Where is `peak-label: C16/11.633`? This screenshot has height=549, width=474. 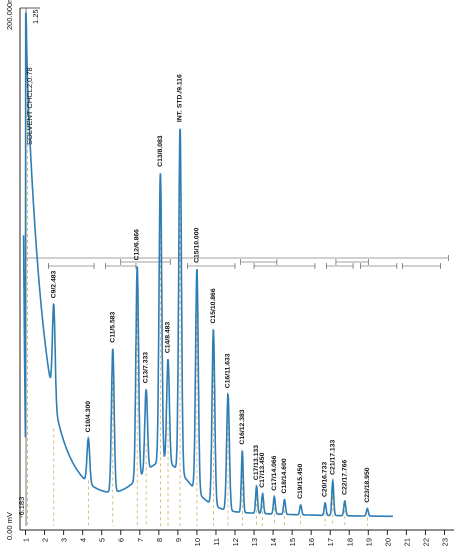 peak-label: C16/11.633 is located at coordinates (228, 370).